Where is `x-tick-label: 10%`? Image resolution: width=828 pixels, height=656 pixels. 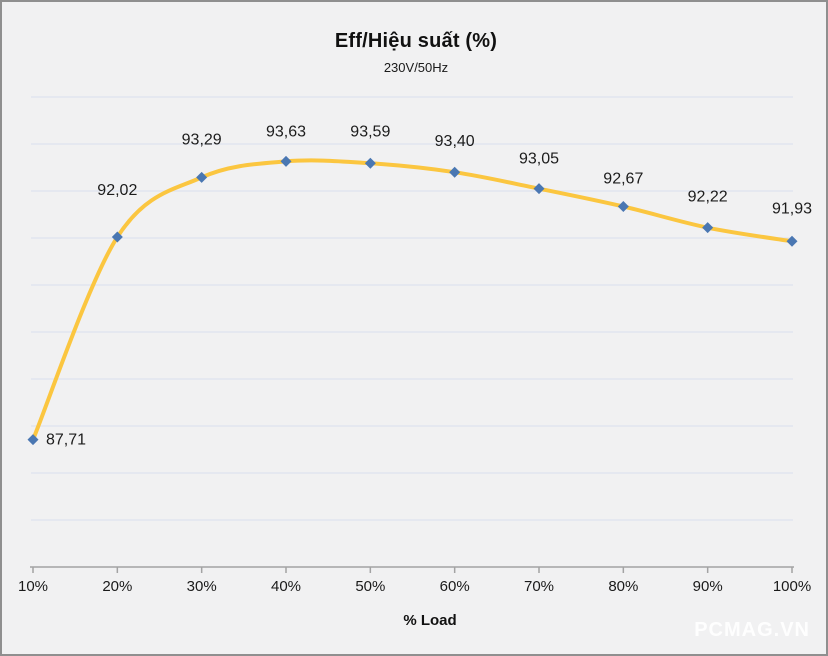 x-tick-label: 10% is located at coordinates (33, 586).